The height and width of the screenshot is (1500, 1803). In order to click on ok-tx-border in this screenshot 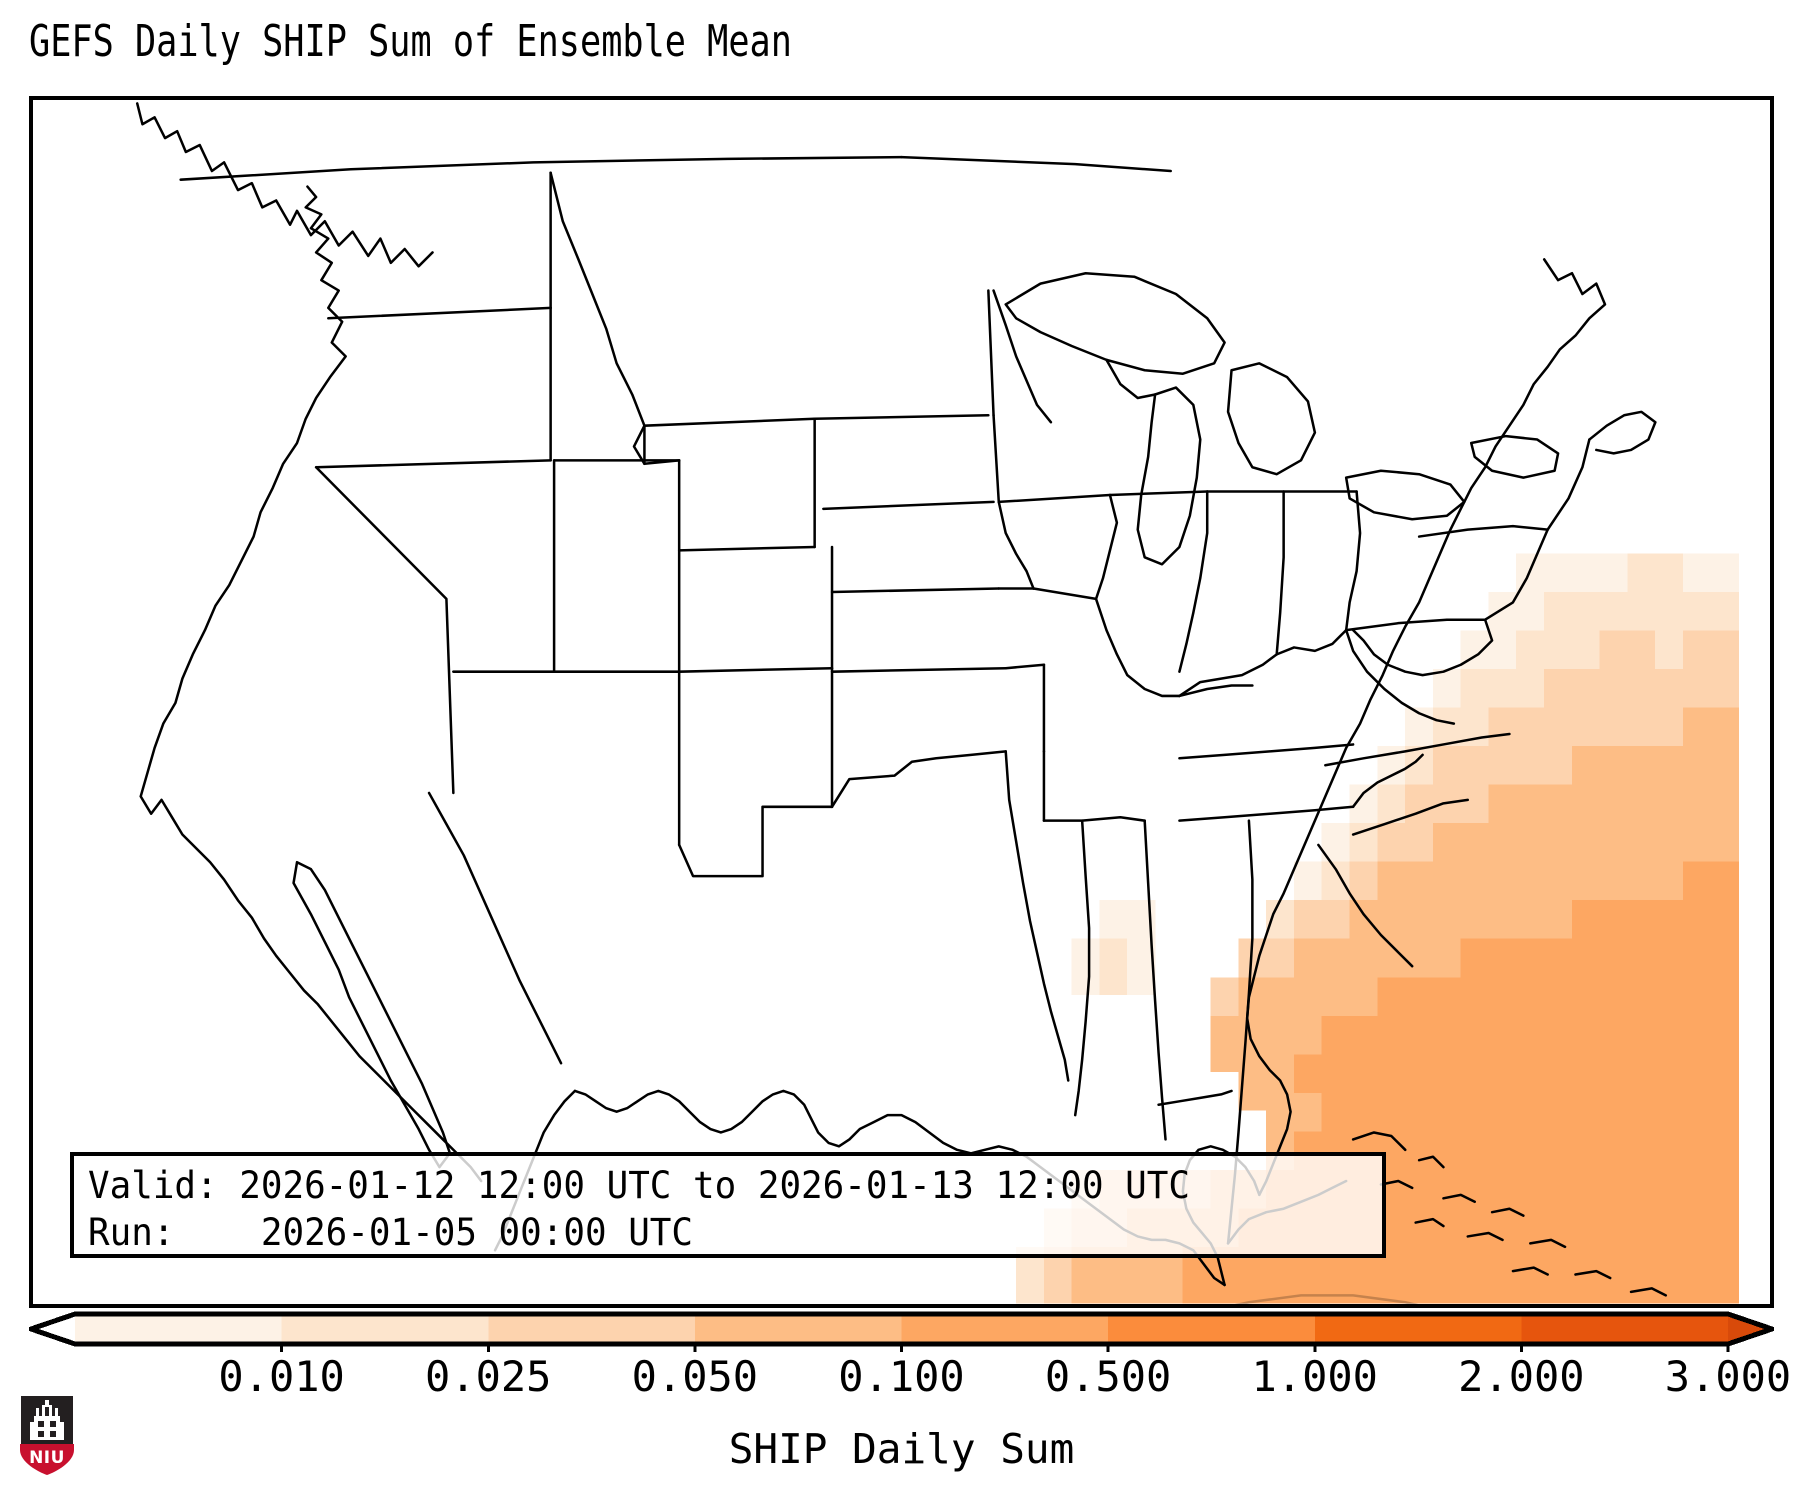, I will do `click(918, 779)`.